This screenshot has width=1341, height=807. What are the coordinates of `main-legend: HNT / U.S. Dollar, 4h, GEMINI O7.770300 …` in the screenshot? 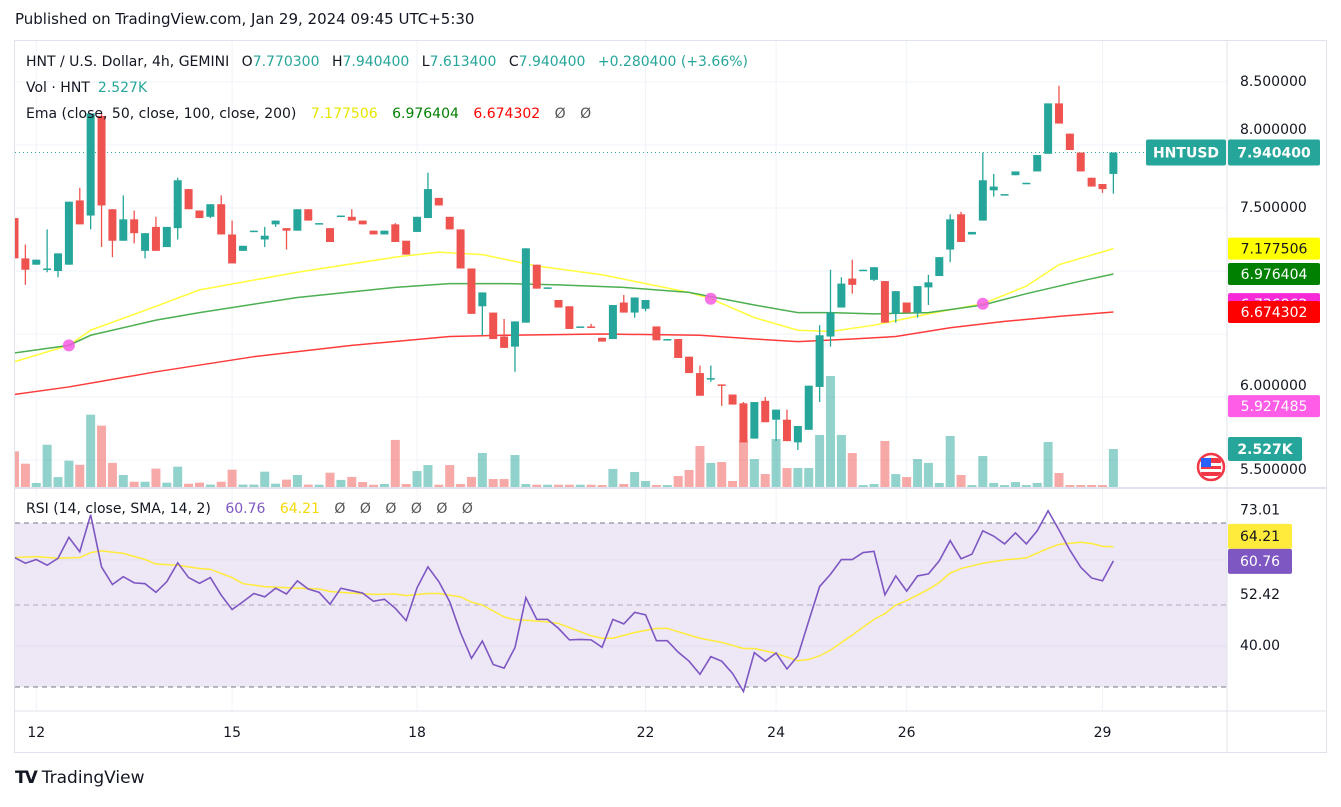 It's located at (387, 62).